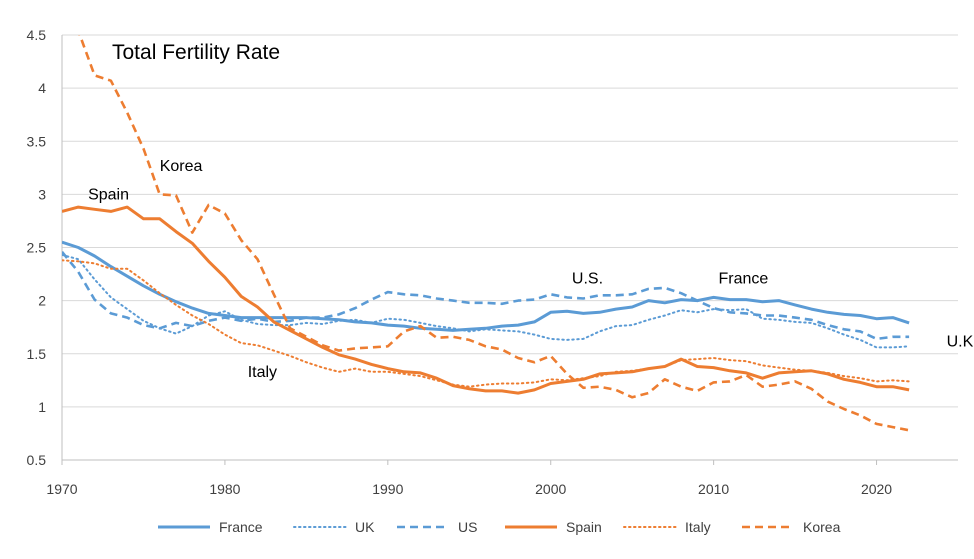 This screenshot has height=559, width=974. Describe the element at coordinates (486, 295) in the screenshot. I see `series-line-us` at that location.